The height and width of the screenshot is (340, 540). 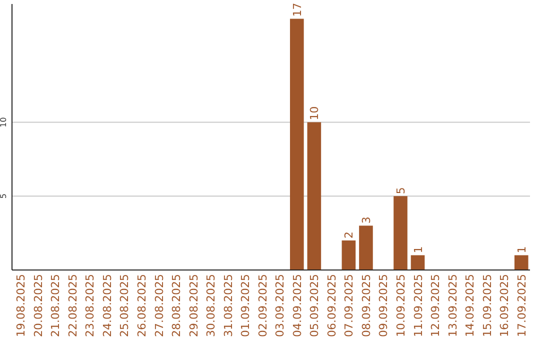 What do you see at coordinates (435, 305) in the screenshot?
I see `x-tick-label: 12.09.2025` at bounding box center [435, 305].